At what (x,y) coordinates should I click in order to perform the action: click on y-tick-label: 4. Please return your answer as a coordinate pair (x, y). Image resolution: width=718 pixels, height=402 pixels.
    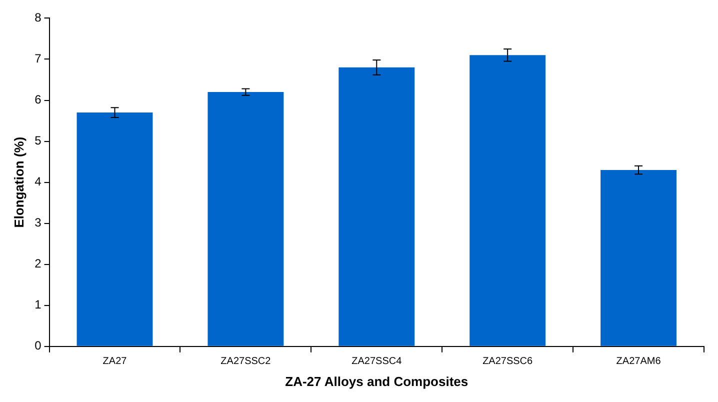
    Looking at the image, I should click on (38, 181).